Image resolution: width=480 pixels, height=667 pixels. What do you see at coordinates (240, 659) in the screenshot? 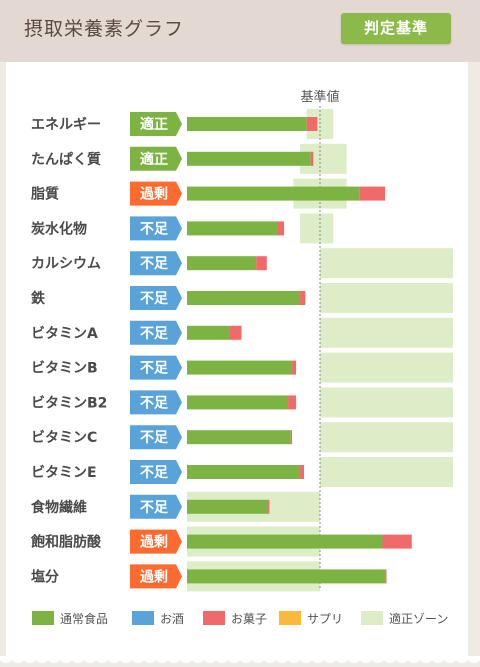
I see `torn-edge` at bounding box center [240, 659].